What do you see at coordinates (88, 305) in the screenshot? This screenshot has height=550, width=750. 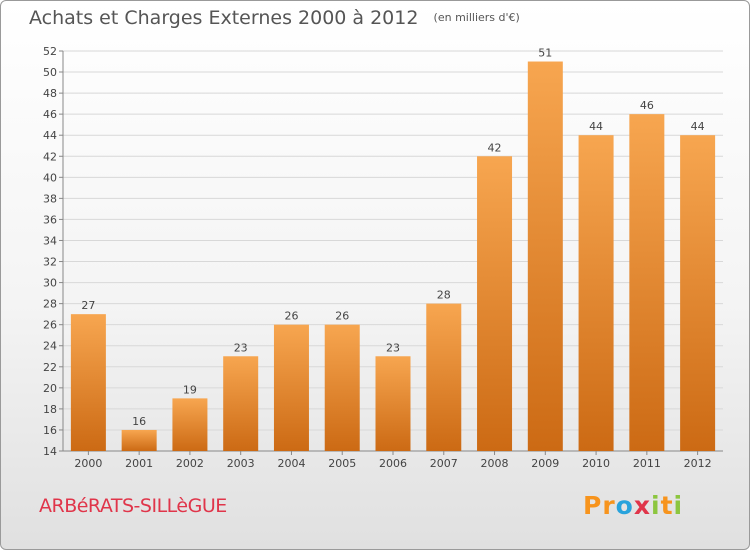 I see `data-label: 27` at bounding box center [88, 305].